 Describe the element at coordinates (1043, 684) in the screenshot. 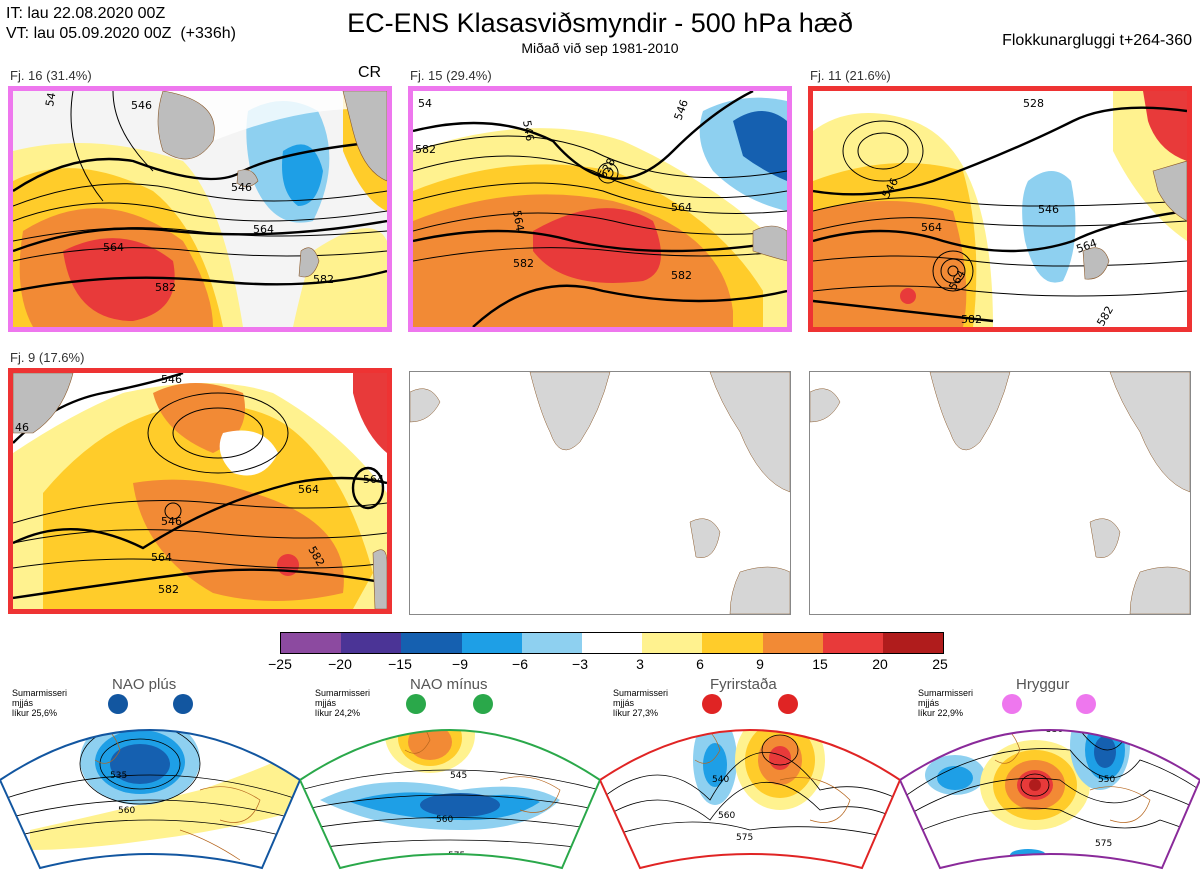

I see `regime-4-title: Hryggur` at that location.